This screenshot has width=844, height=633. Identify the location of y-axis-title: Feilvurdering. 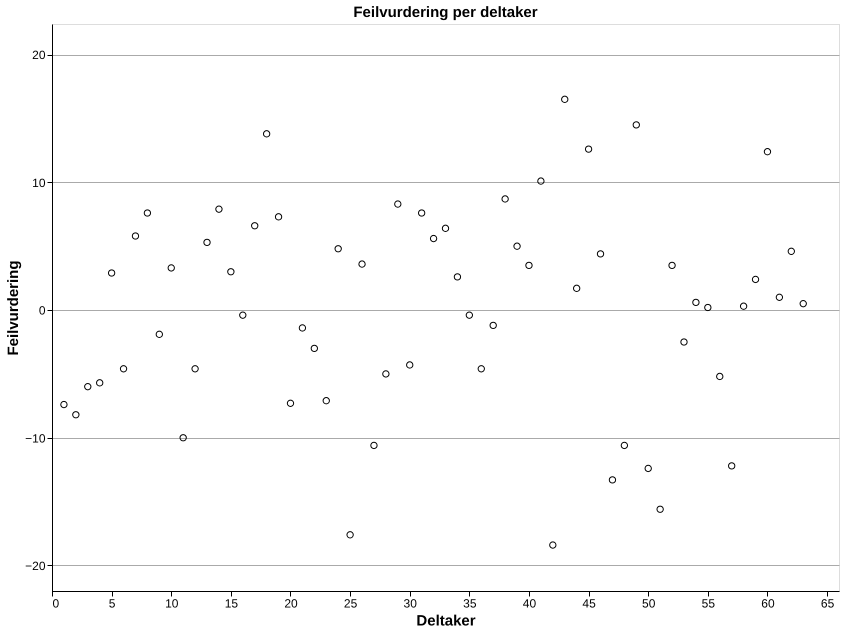
(13, 308).